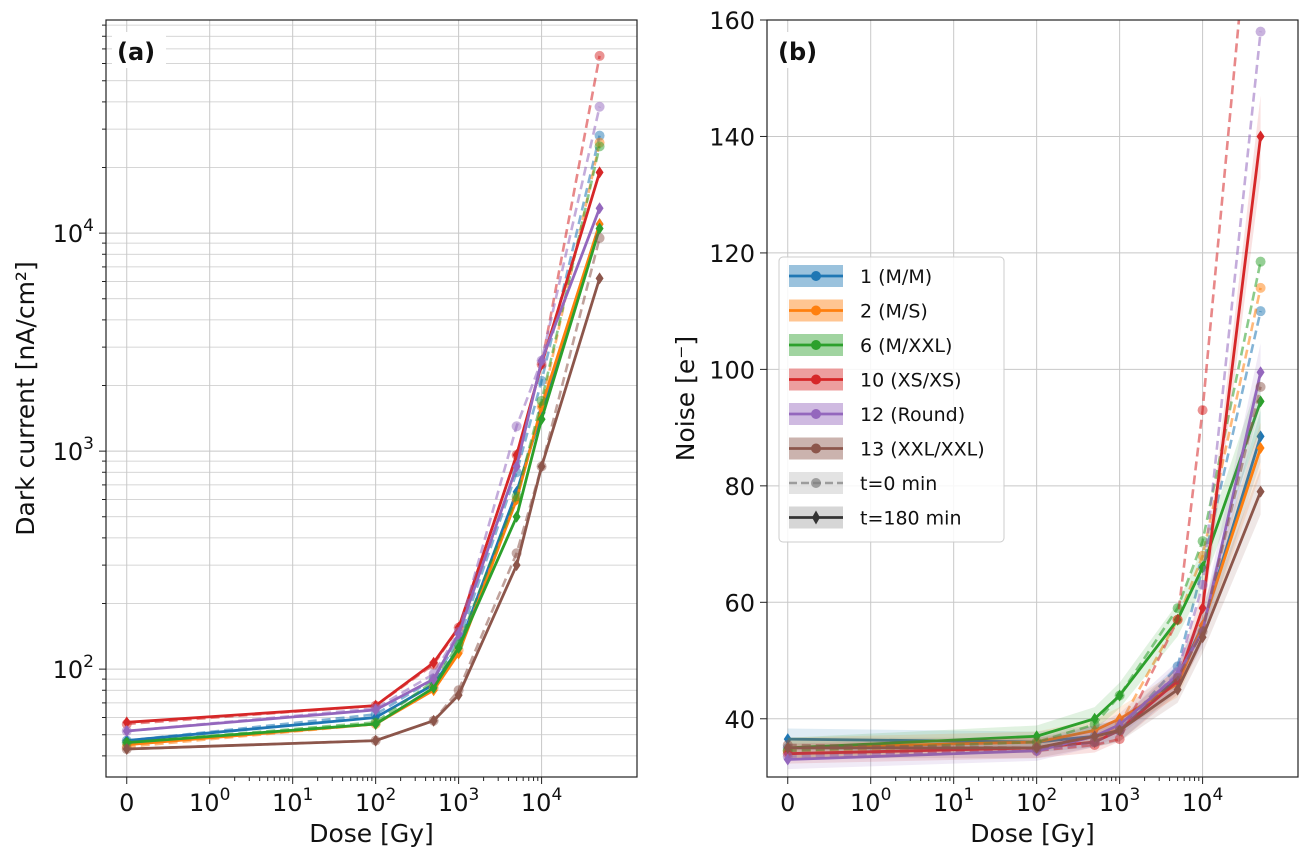 The width and height of the screenshot is (1313, 859). What do you see at coordinates (88, 226) in the screenshot?
I see `y-tick-label-exp: 4` at bounding box center [88, 226].